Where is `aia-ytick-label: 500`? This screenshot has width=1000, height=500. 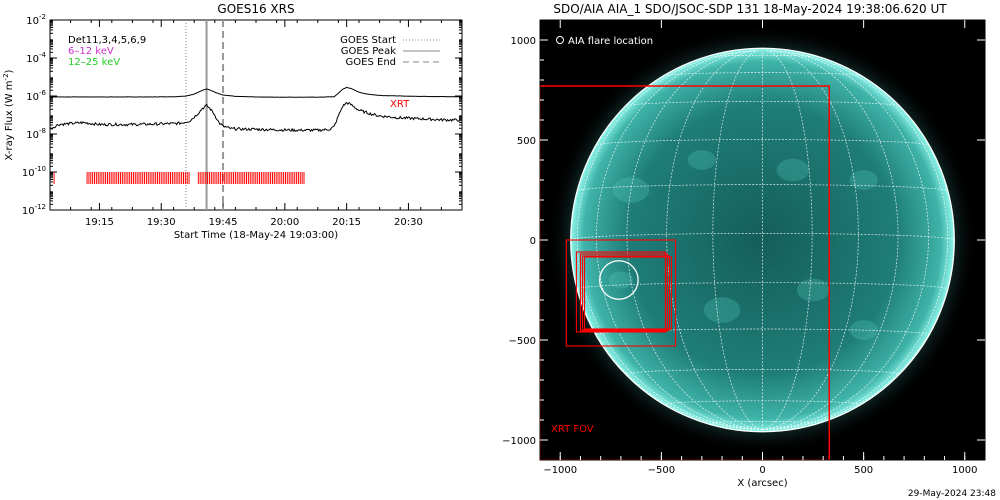
aia-ytick-label: 500 is located at coordinates (526, 141).